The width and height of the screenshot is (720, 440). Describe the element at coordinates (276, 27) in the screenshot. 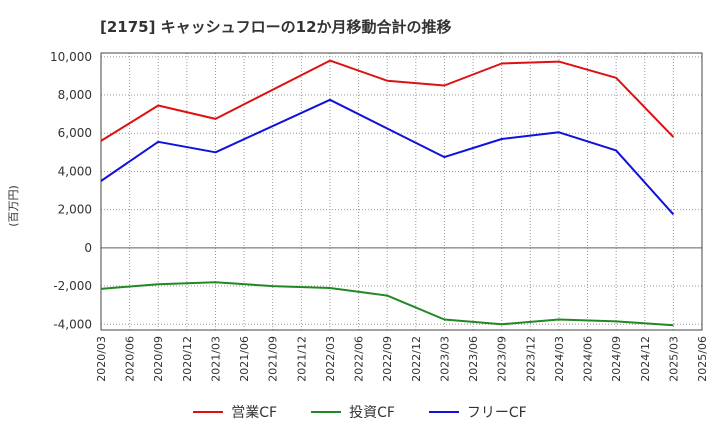

I see `chart-title: [2175] キャッシュフローの12か月移動合計の推移` at that location.